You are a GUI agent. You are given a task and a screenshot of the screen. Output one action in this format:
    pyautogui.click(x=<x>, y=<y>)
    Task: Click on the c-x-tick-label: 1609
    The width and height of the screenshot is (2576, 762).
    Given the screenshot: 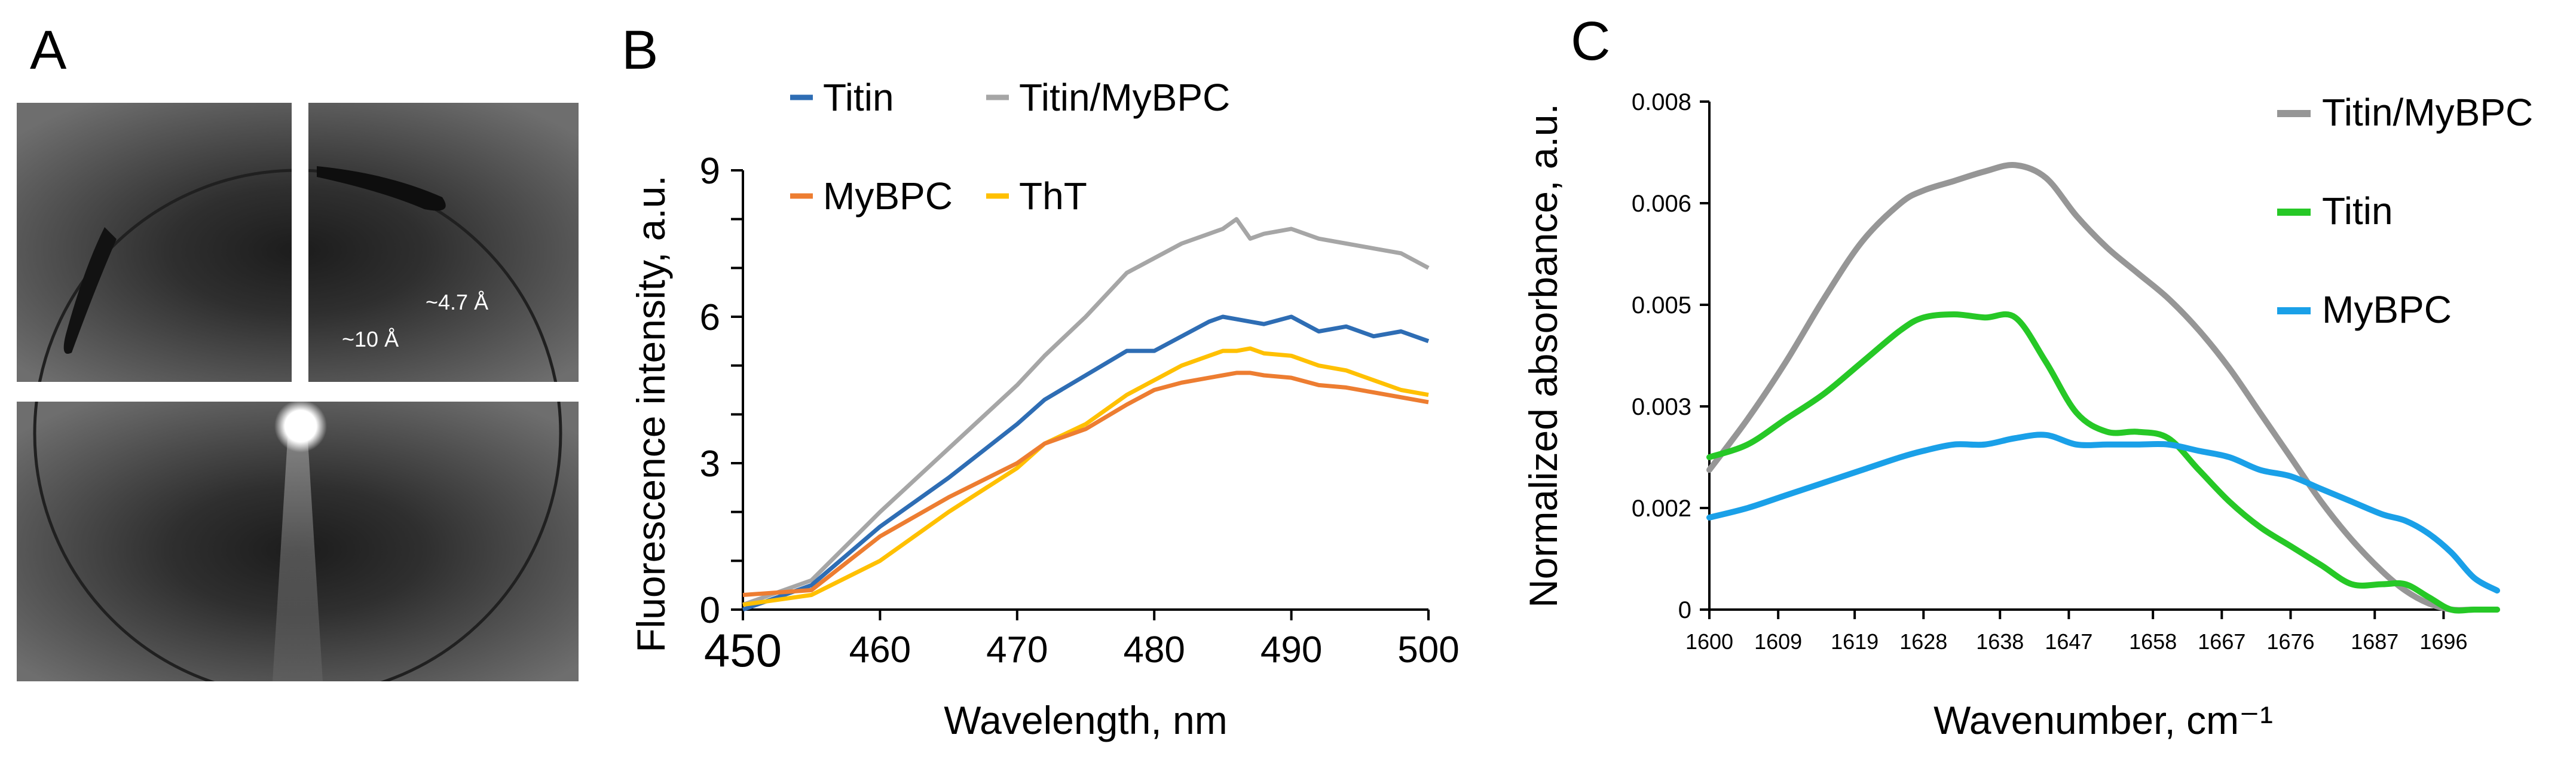 What is the action you would take?
    pyautogui.click(x=1778, y=641)
    